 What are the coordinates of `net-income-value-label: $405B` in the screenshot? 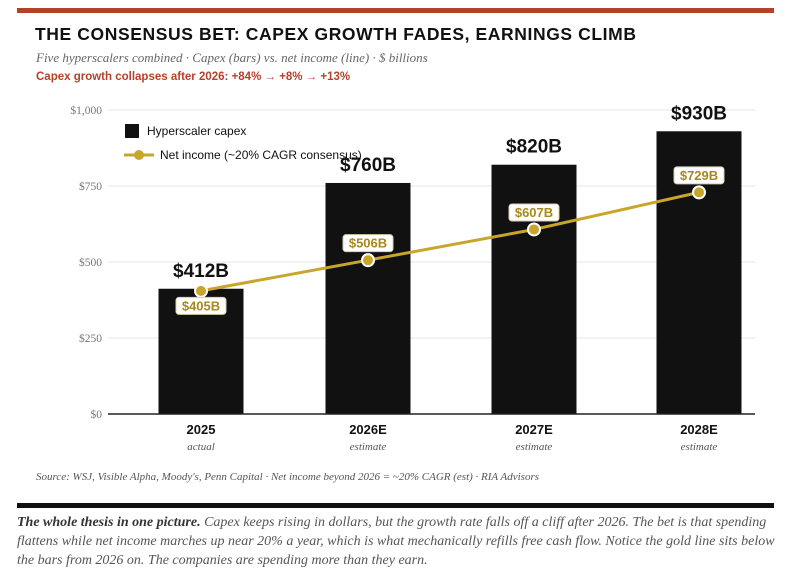 It's located at (201, 305).